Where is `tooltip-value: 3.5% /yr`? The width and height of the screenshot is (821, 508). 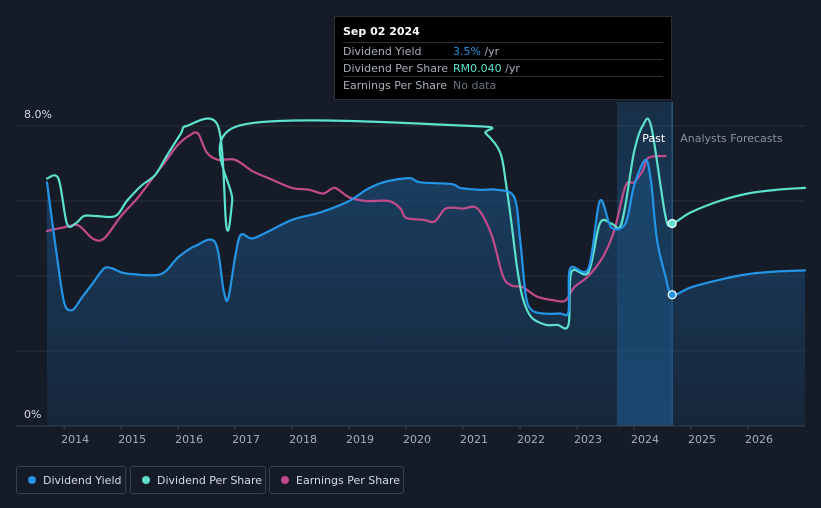
tooltip-value: 3.5% /yr is located at coordinates (476, 51).